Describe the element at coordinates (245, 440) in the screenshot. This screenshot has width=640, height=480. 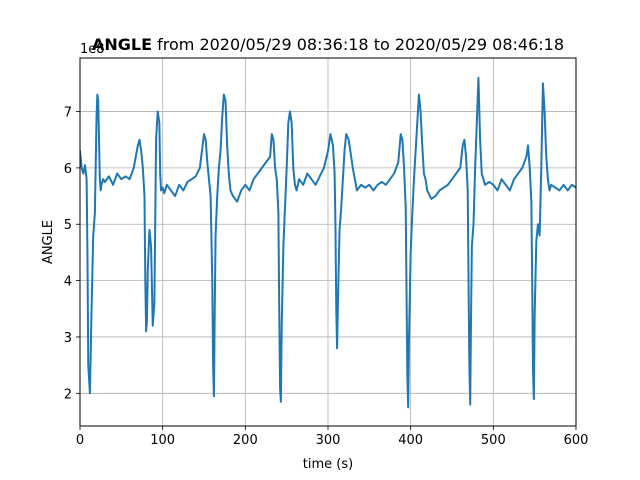
I see `x-tick-label: 200` at that location.